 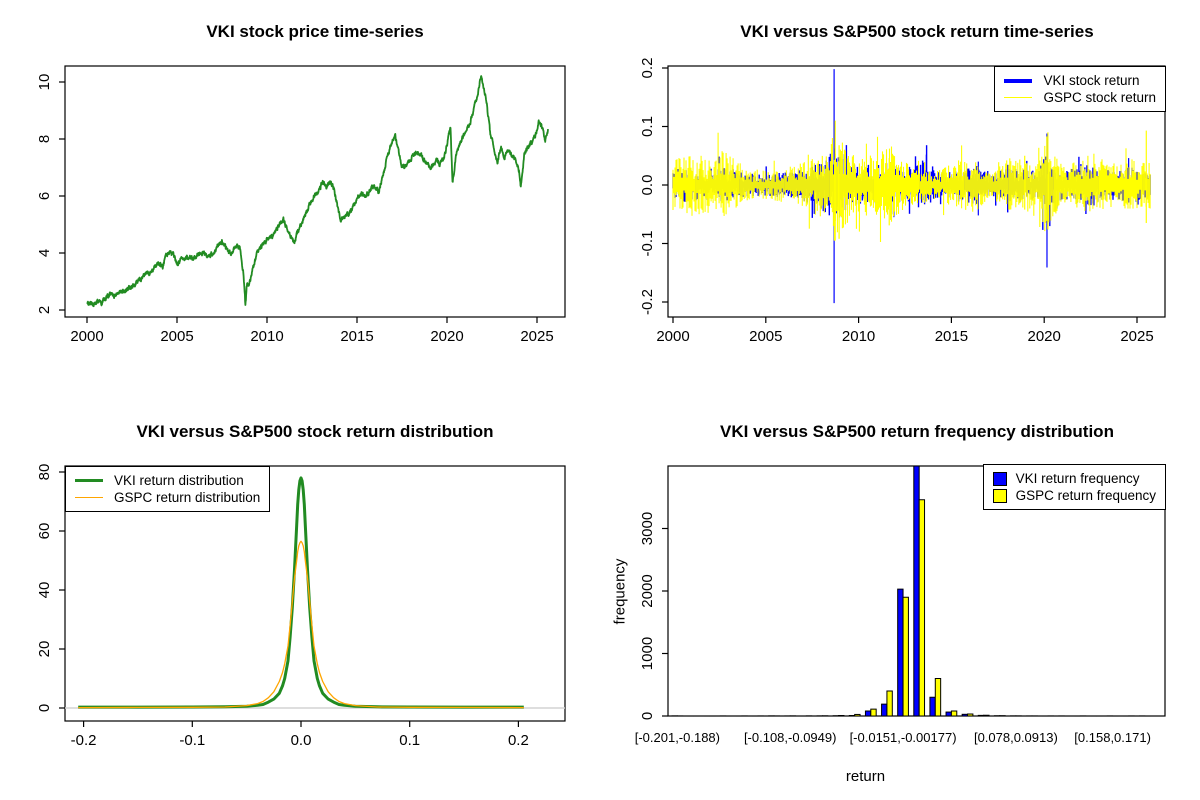 I want to click on y-tick-label: 2, so click(x=44, y=310).